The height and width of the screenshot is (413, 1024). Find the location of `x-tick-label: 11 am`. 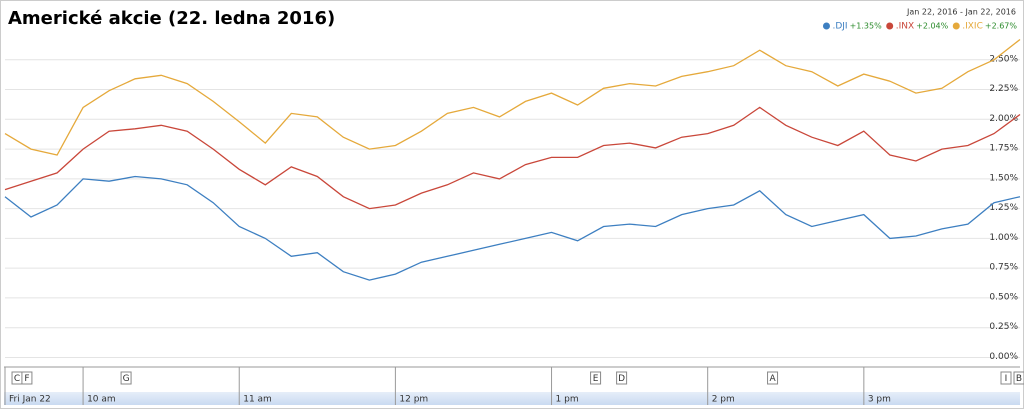

x-tick-label: 11 am is located at coordinates (257, 400).